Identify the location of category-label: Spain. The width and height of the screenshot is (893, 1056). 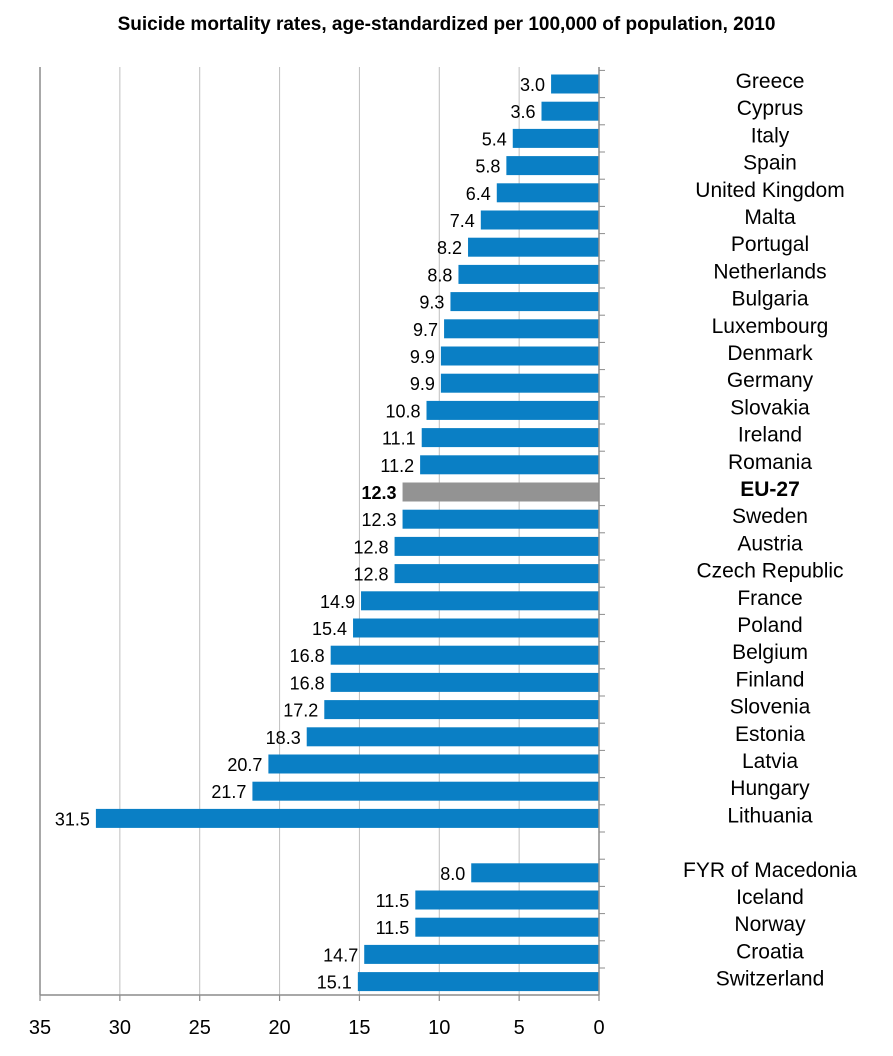
(770, 163).